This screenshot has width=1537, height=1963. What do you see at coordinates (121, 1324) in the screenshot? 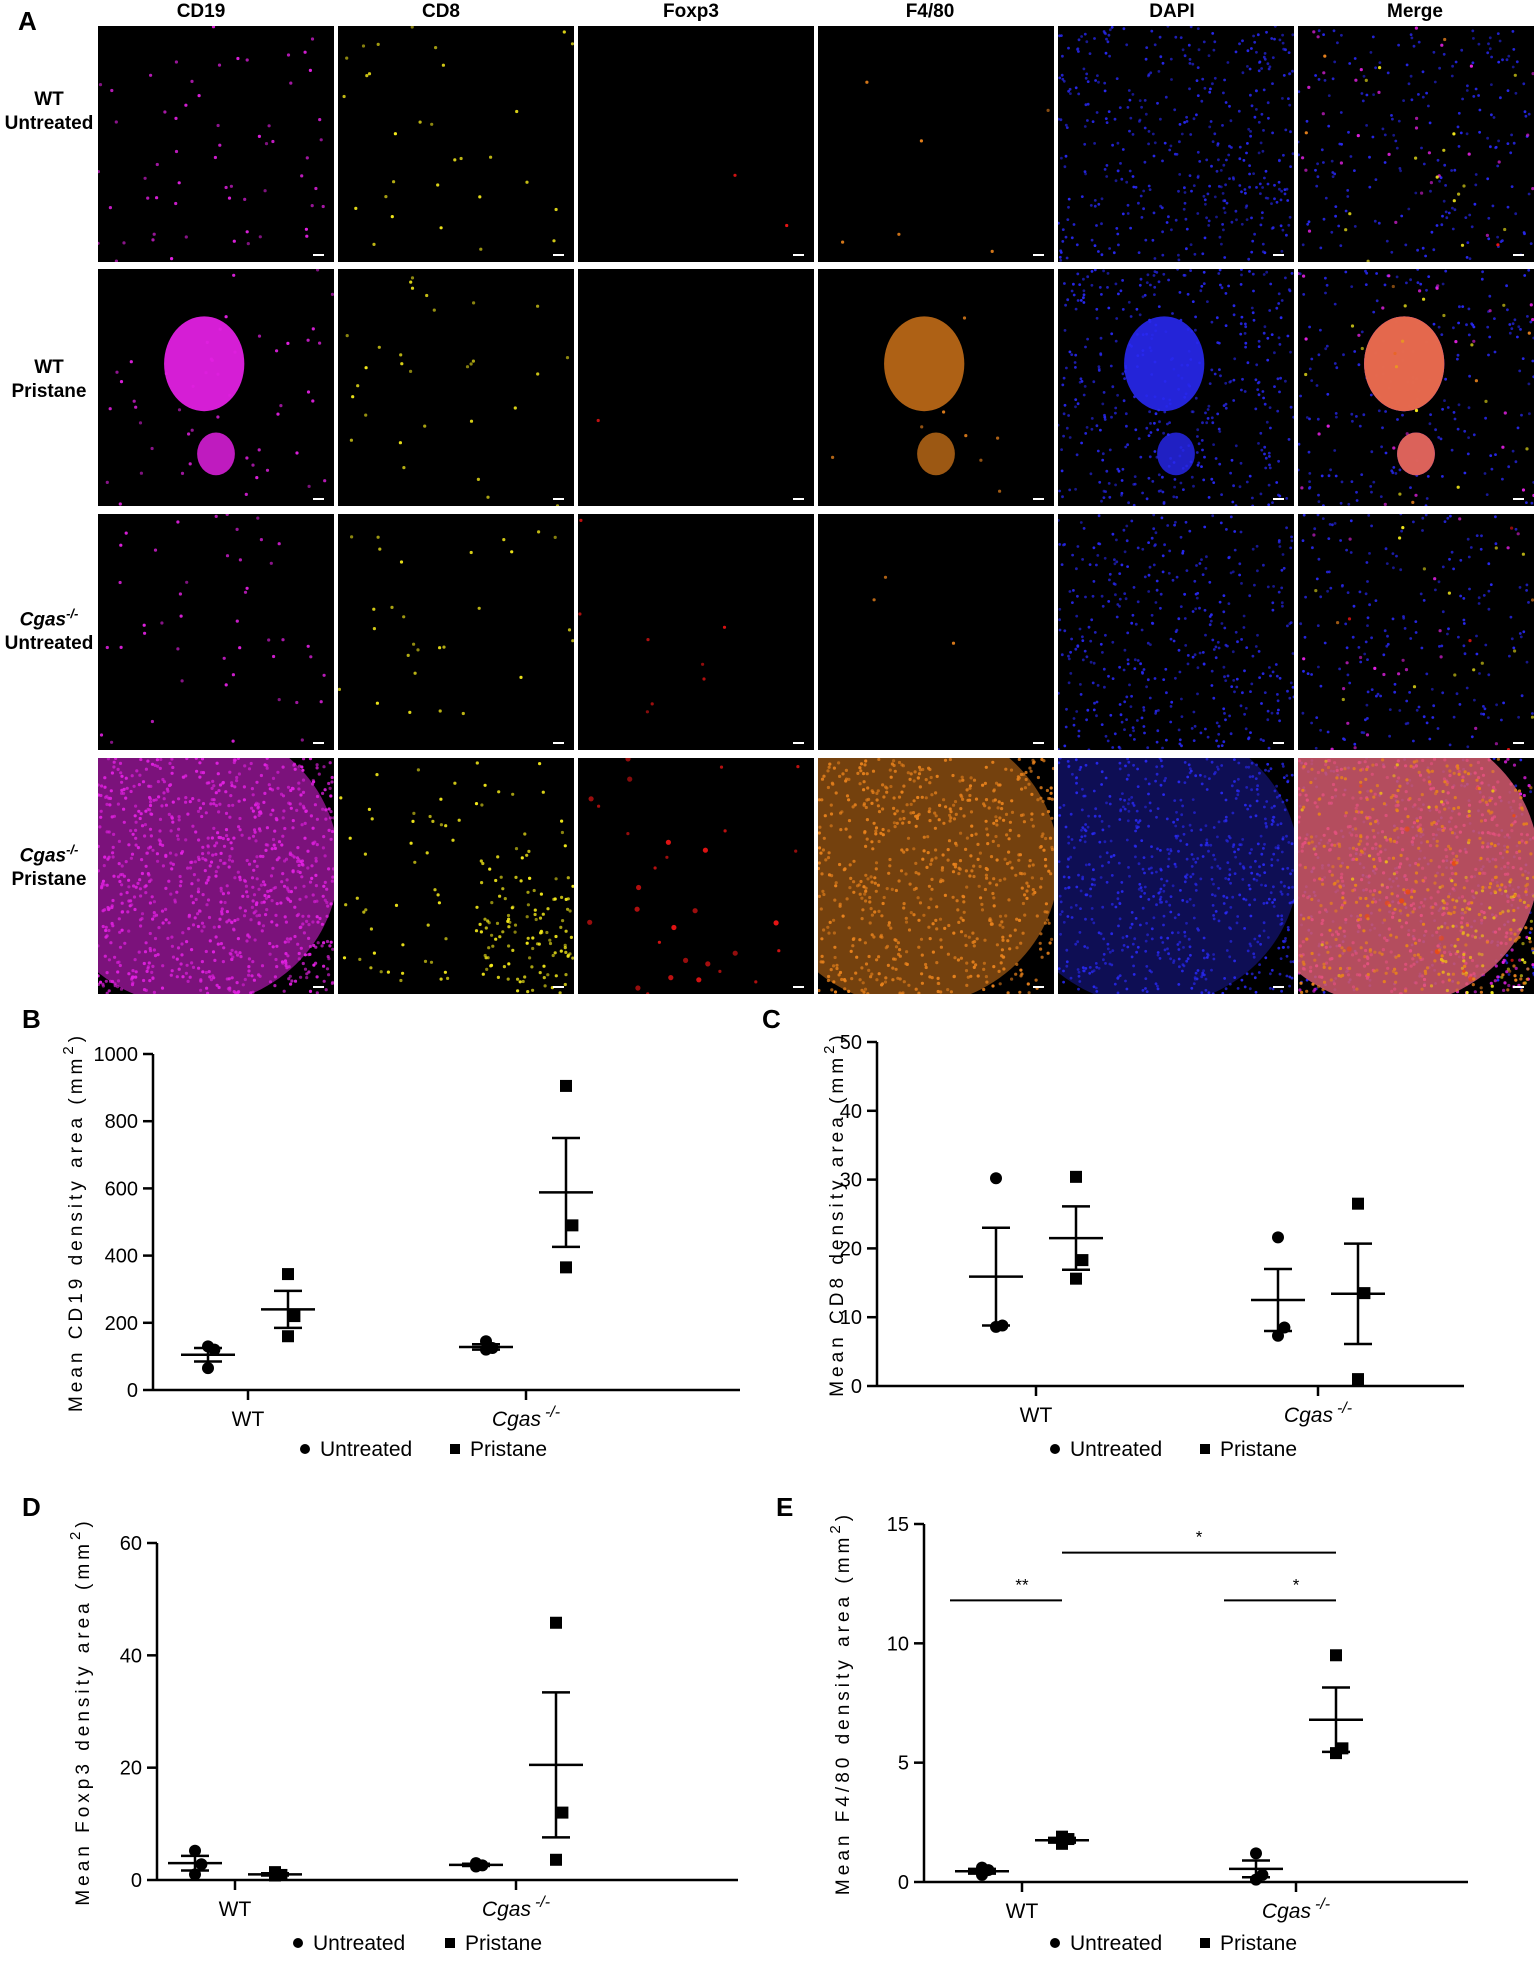
I see `y-tick-label: 200` at bounding box center [121, 1324].